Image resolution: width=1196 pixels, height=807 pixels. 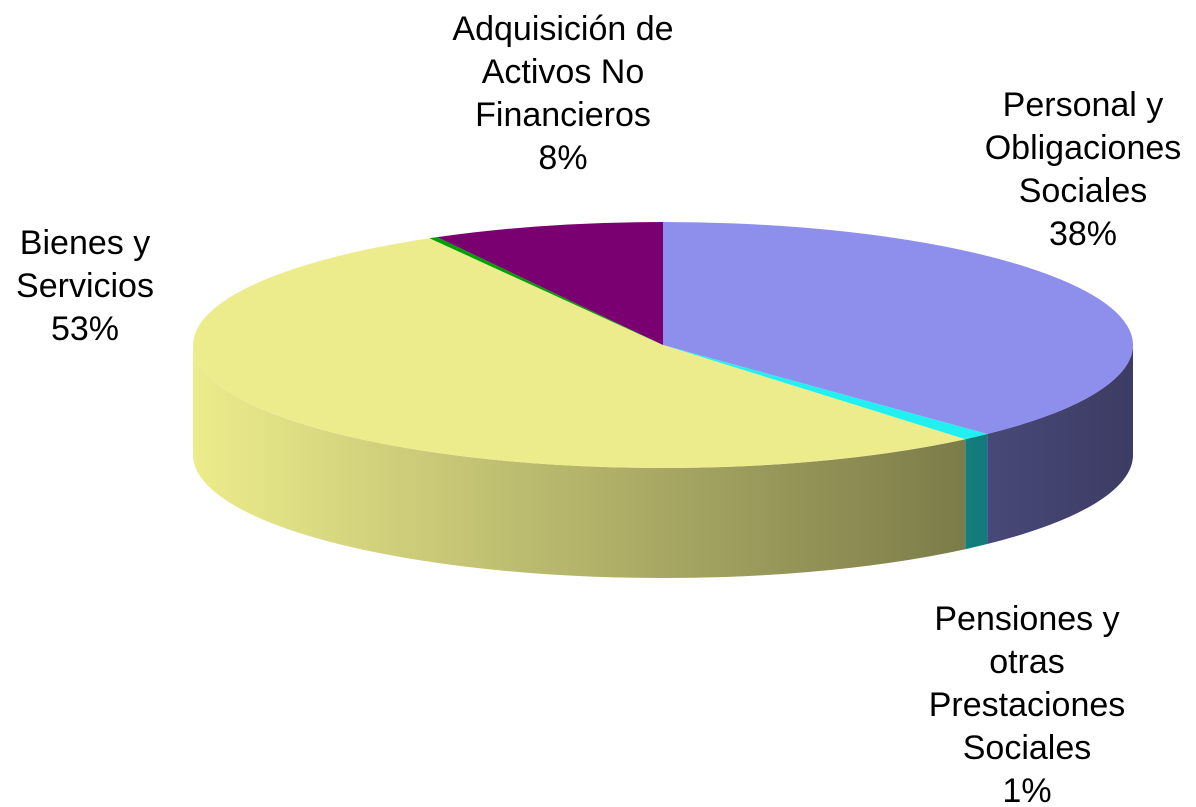 I want to click on slice-label: Adquisición de Activos No Financieros 8%, so click(x=563, y=94).